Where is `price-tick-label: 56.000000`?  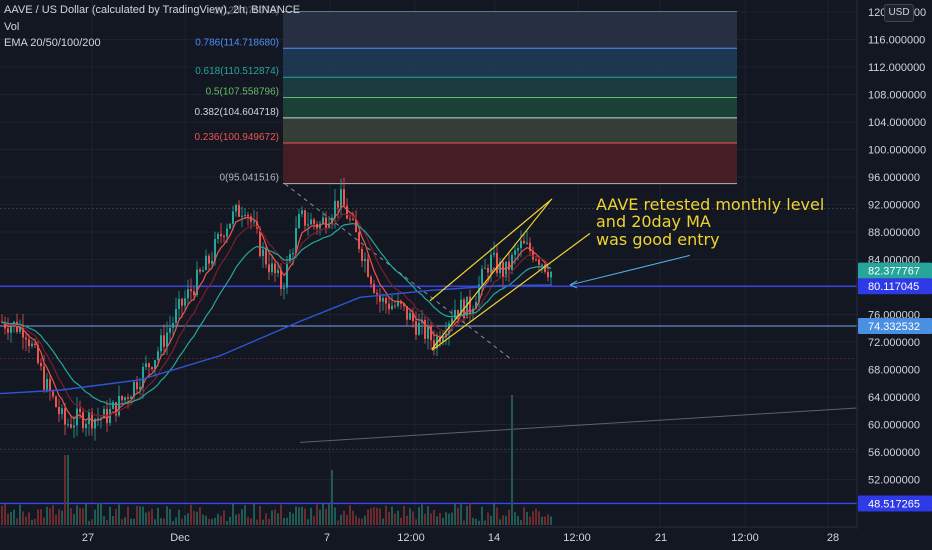 price-tick-label: 56.000000 is located at coordinates (894, 453).